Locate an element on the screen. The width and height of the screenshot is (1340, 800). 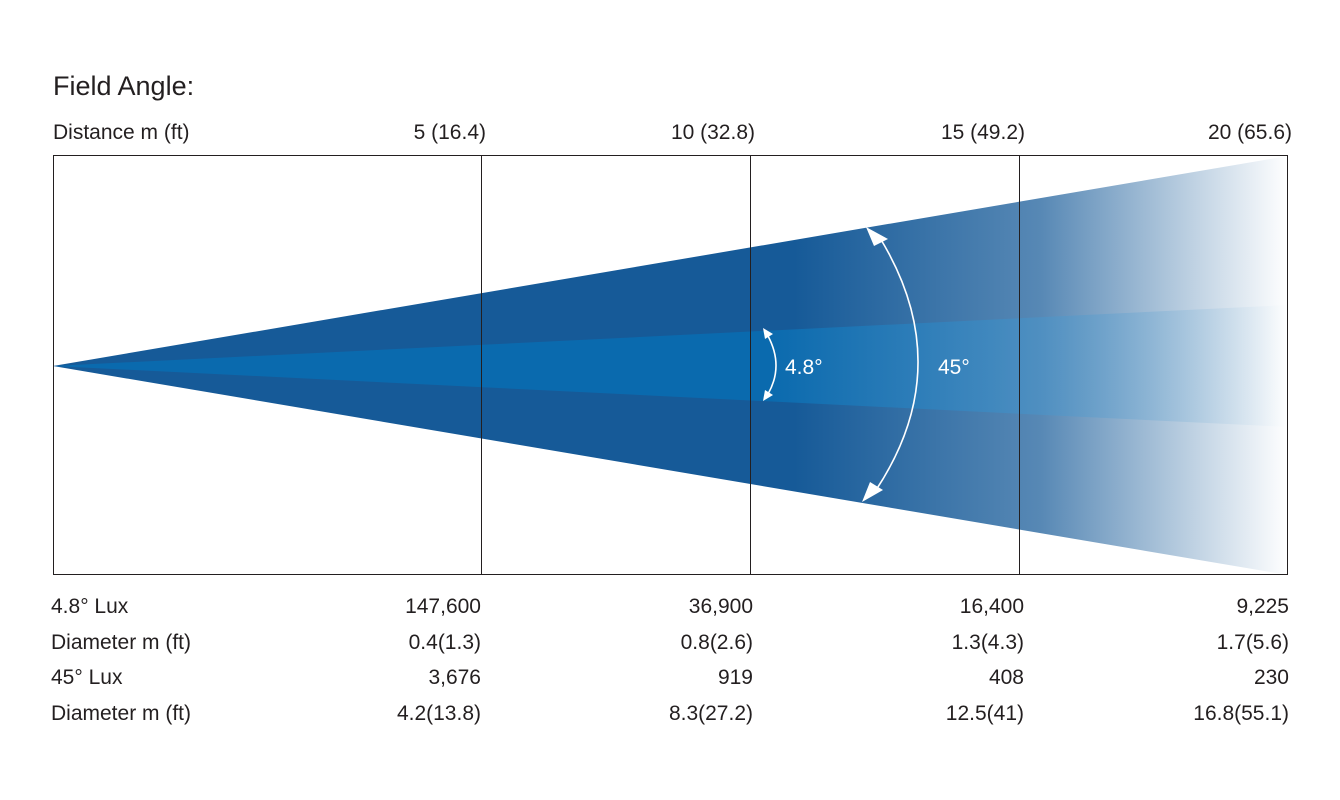
table-cell: 36,900 is located at coordinates (720, 606).